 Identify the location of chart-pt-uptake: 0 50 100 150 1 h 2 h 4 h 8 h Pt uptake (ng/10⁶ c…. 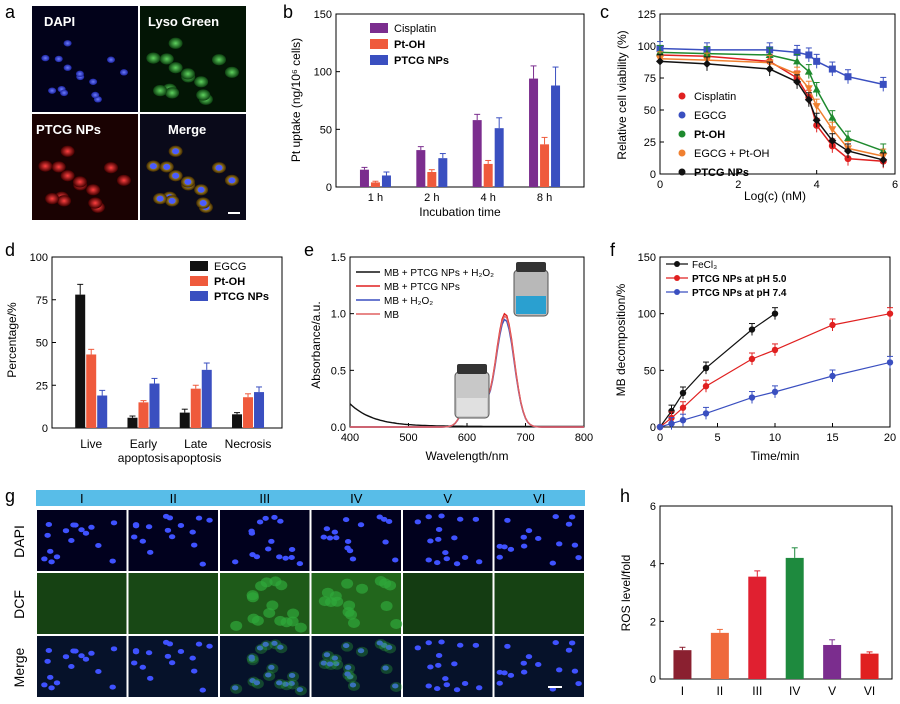
(437, 114).